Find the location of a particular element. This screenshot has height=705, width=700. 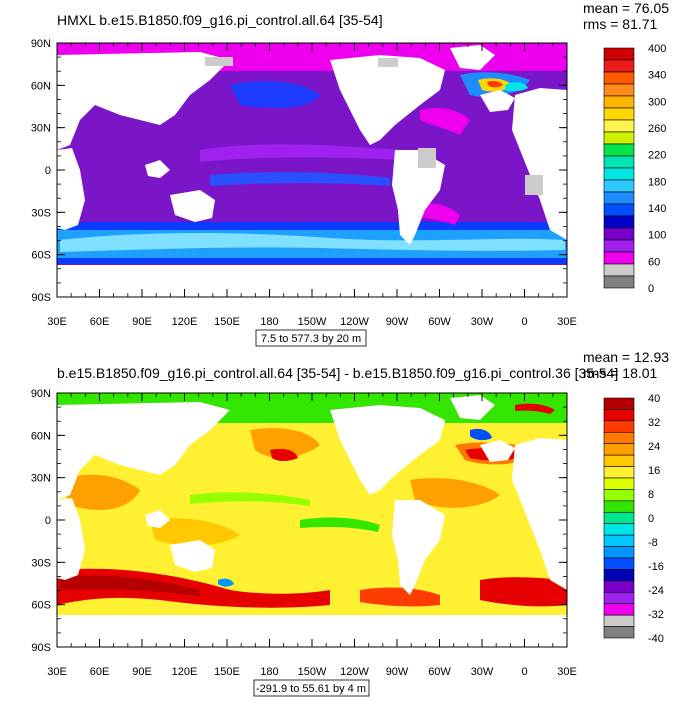

range-text: 7.5 to 577.3 by 20 m is located at coordinates (311, 339).